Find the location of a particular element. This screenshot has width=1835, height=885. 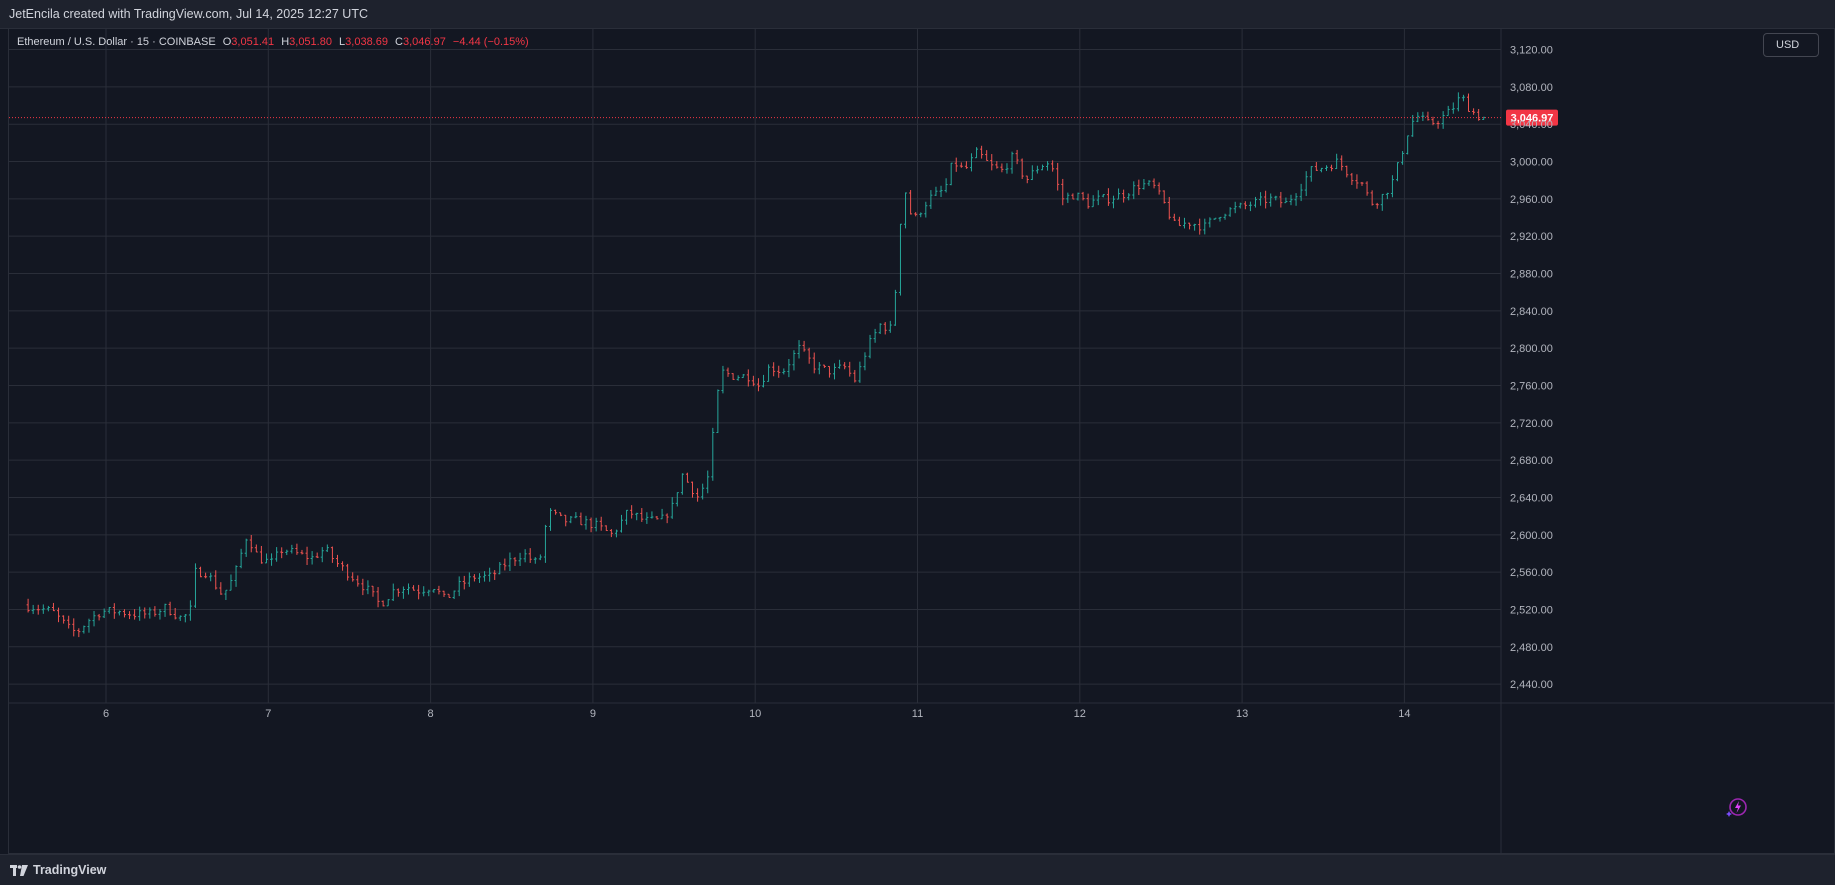

last-price-label: 3,046.97 is located at coordinates (1532, 119).